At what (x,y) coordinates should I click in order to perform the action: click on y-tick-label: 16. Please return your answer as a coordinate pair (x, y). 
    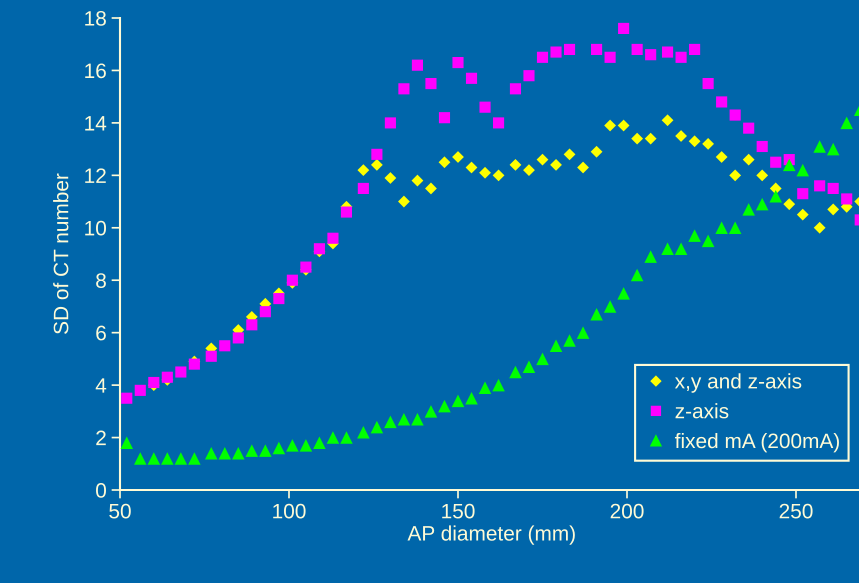
    Looking at the image, I should click on (95, 70).